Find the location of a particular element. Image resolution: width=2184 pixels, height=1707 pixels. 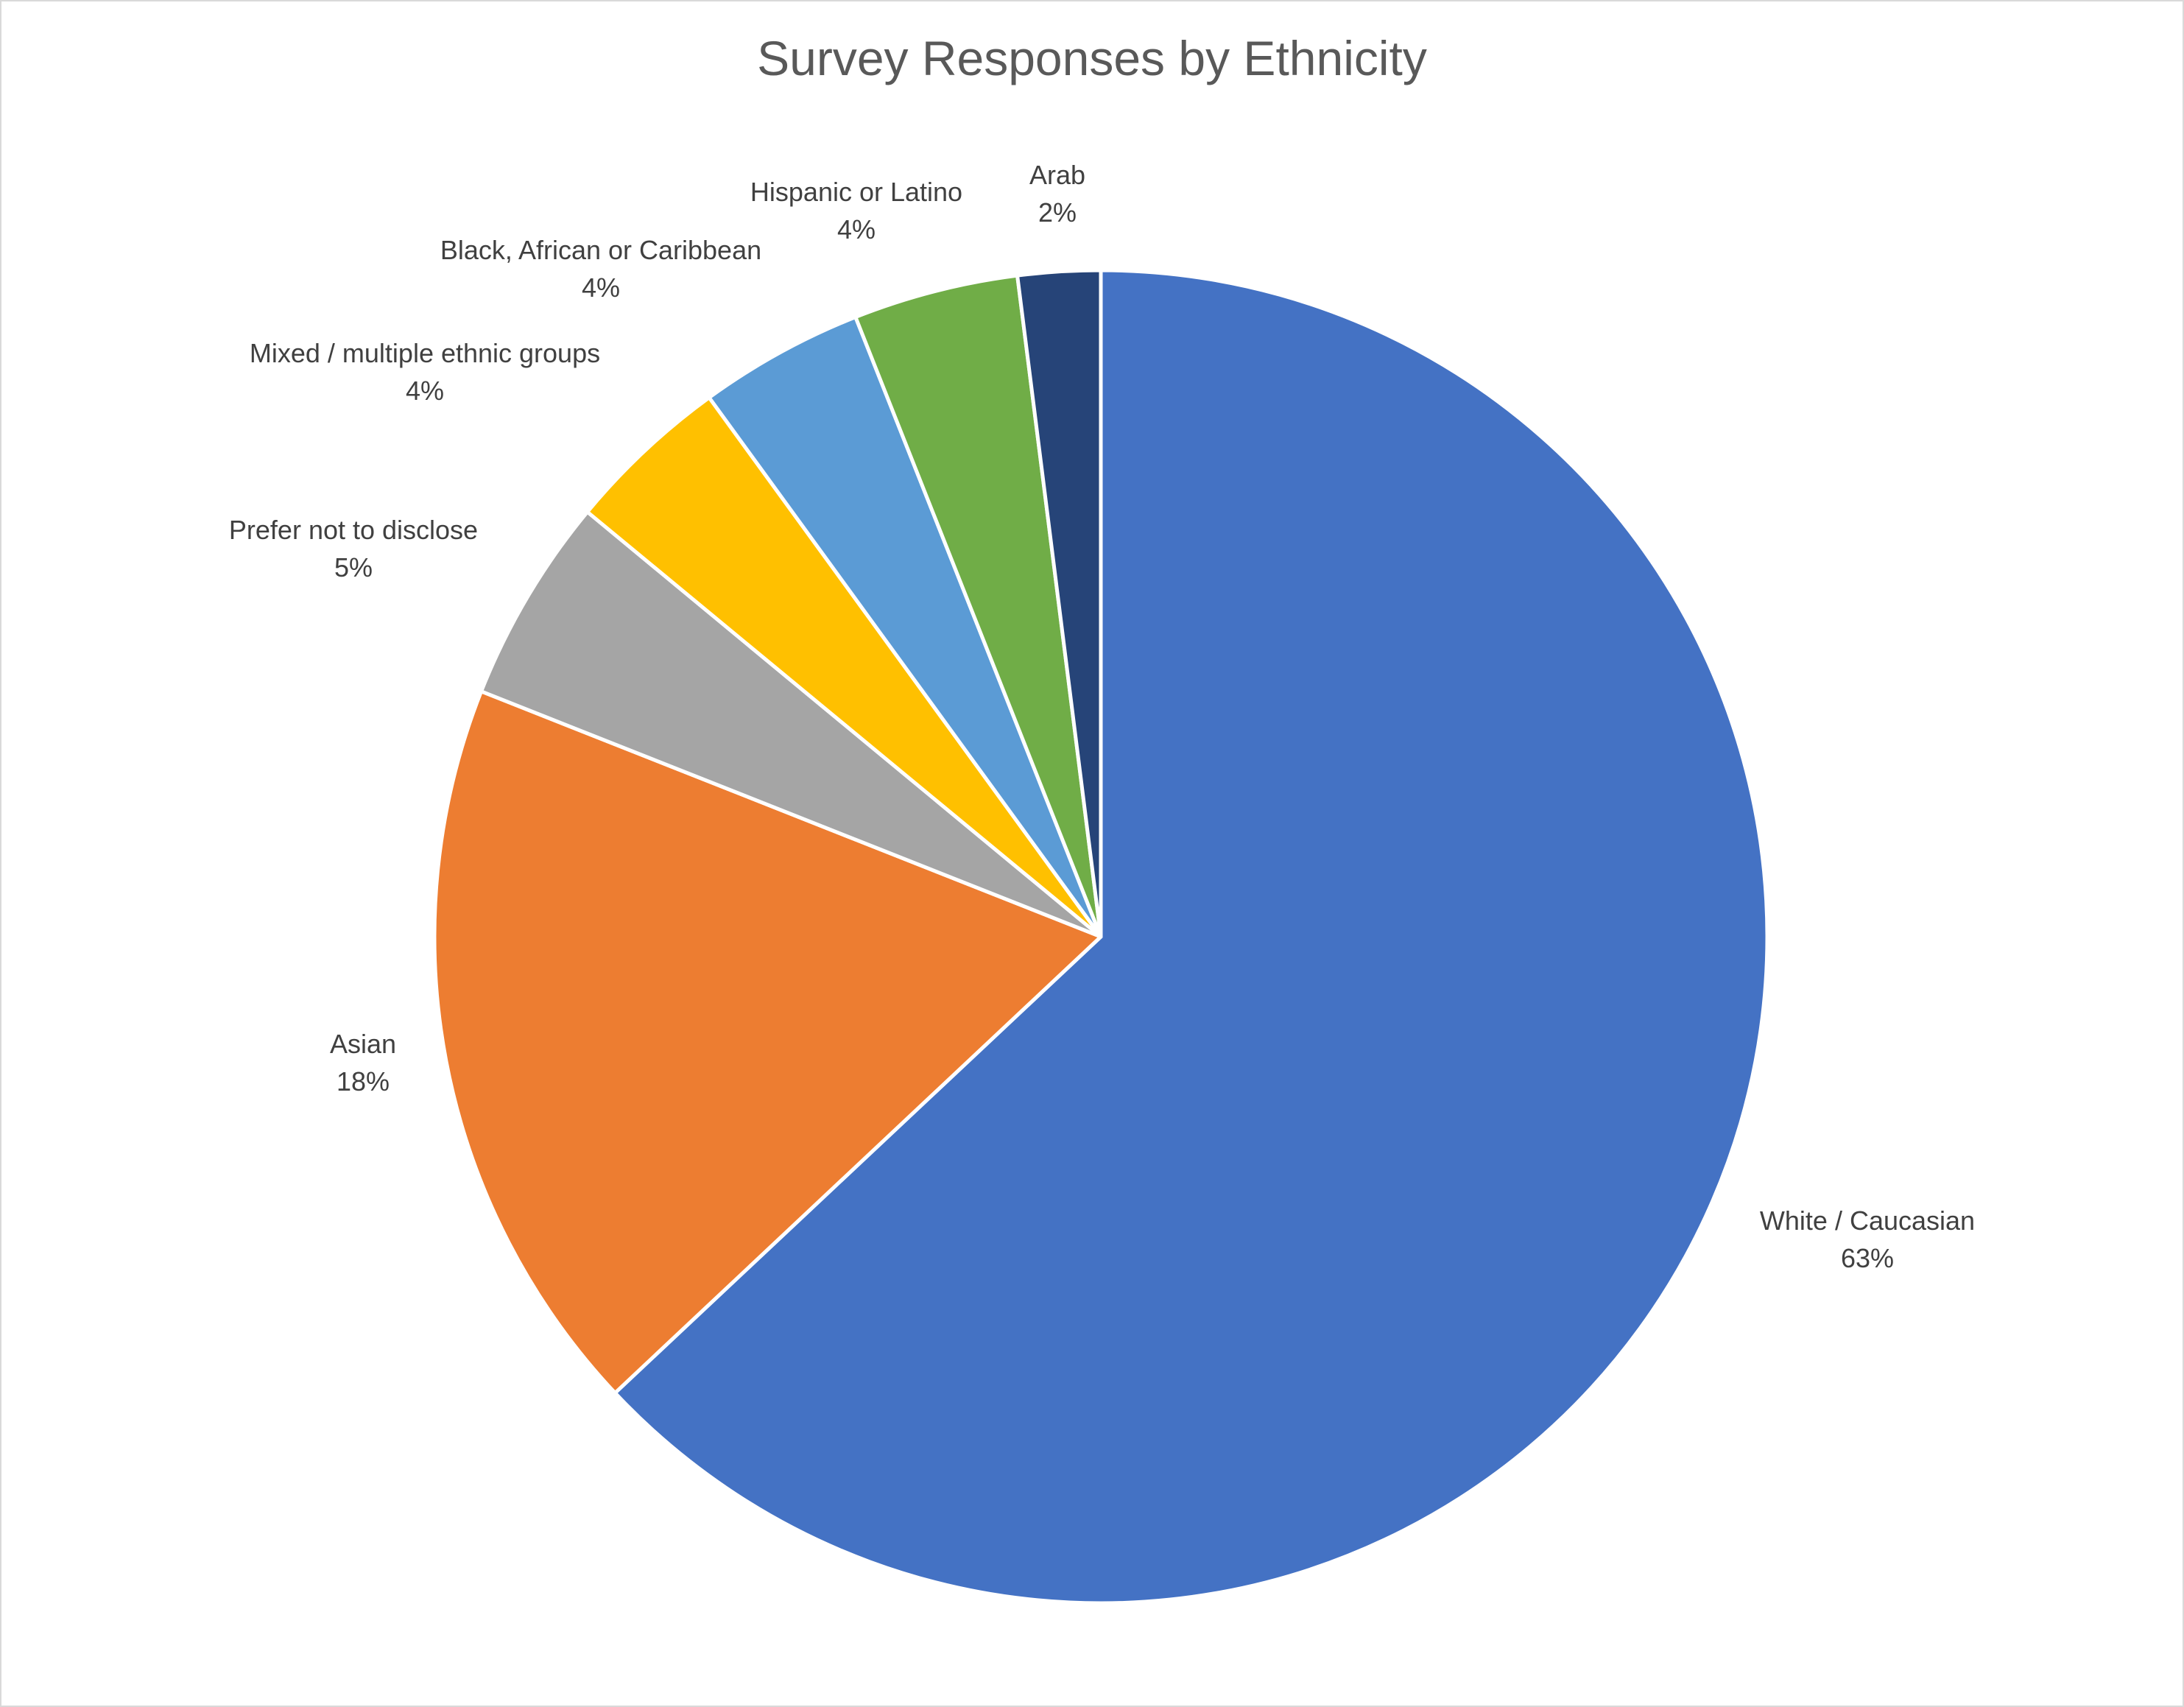

data-label-category: Mixed / multiple ethnic groups is located at coordinates (425, 353).